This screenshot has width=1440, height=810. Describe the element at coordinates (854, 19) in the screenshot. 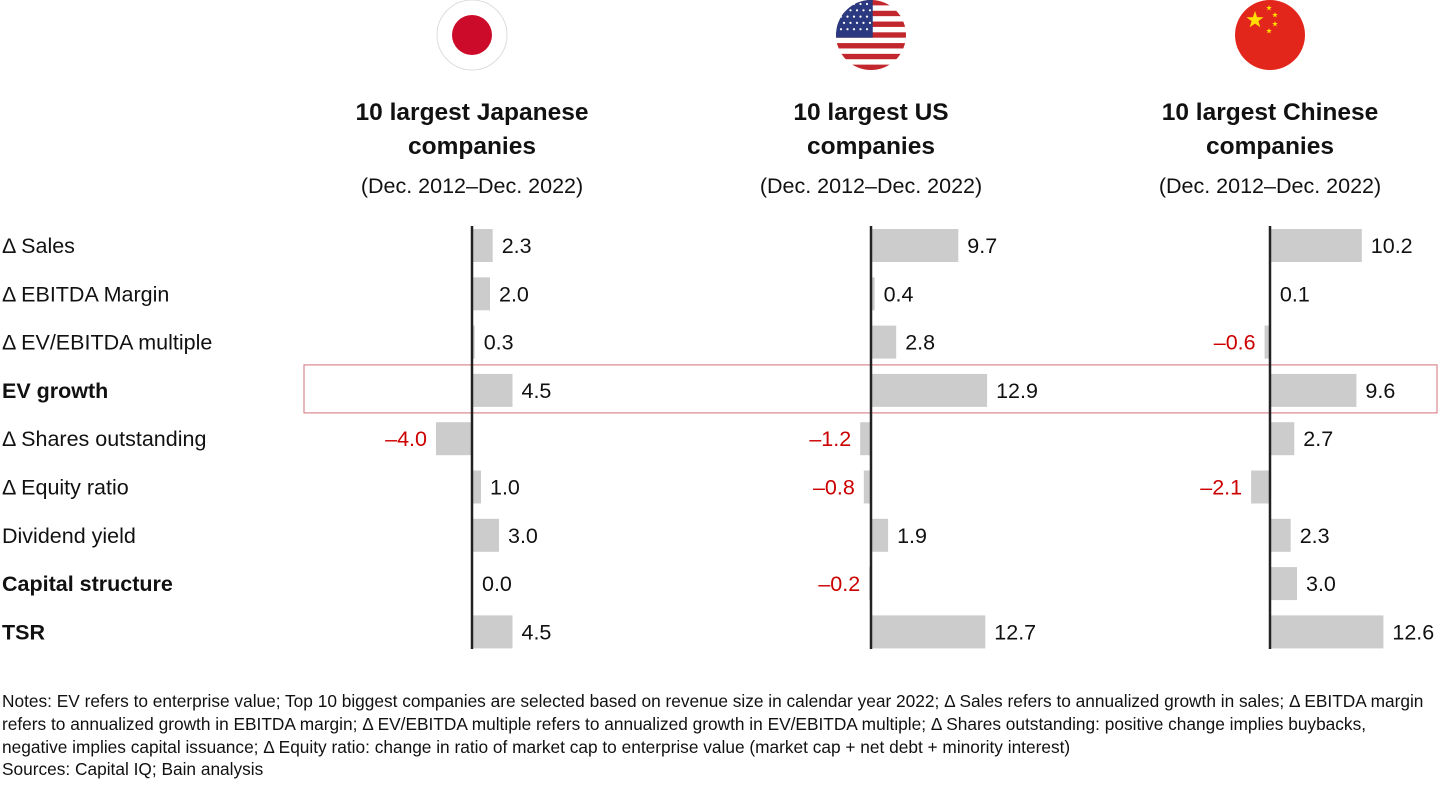

I see `us-flag-canton` at that location.